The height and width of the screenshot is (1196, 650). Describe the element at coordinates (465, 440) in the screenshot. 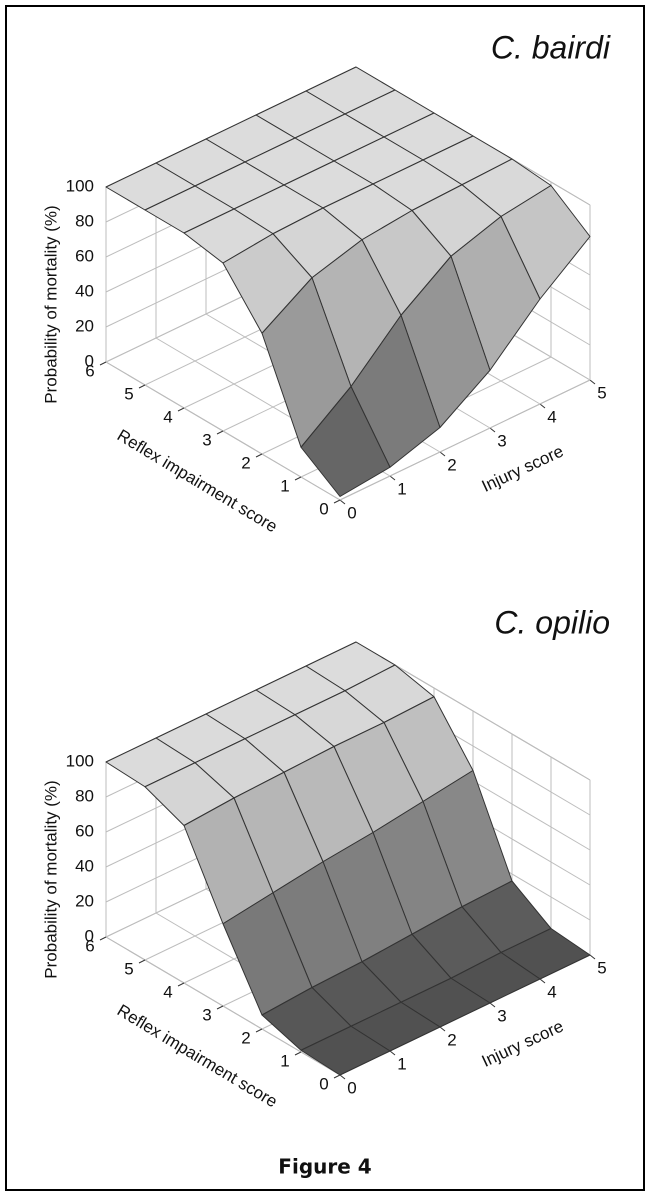

I see `grid-line` at that location.